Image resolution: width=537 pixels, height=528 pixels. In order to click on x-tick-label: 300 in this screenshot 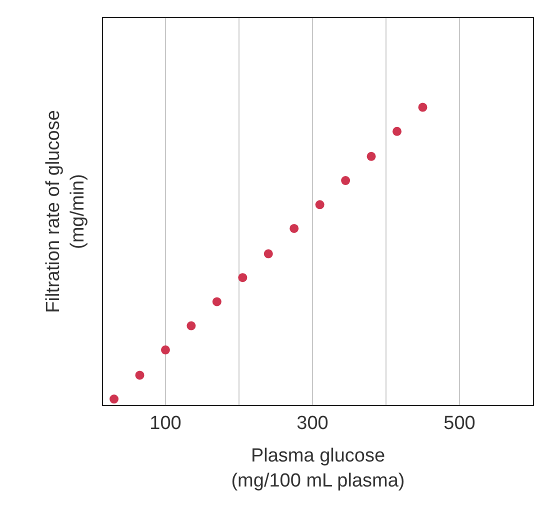, I will do `click(312, 423)`.